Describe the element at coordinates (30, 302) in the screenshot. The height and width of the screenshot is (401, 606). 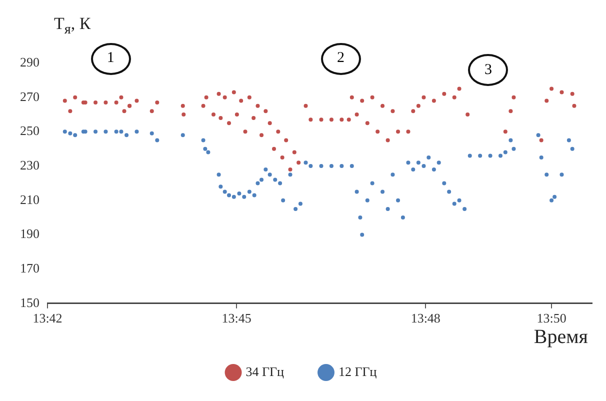
I see `y-tick-label: 150` at that location.